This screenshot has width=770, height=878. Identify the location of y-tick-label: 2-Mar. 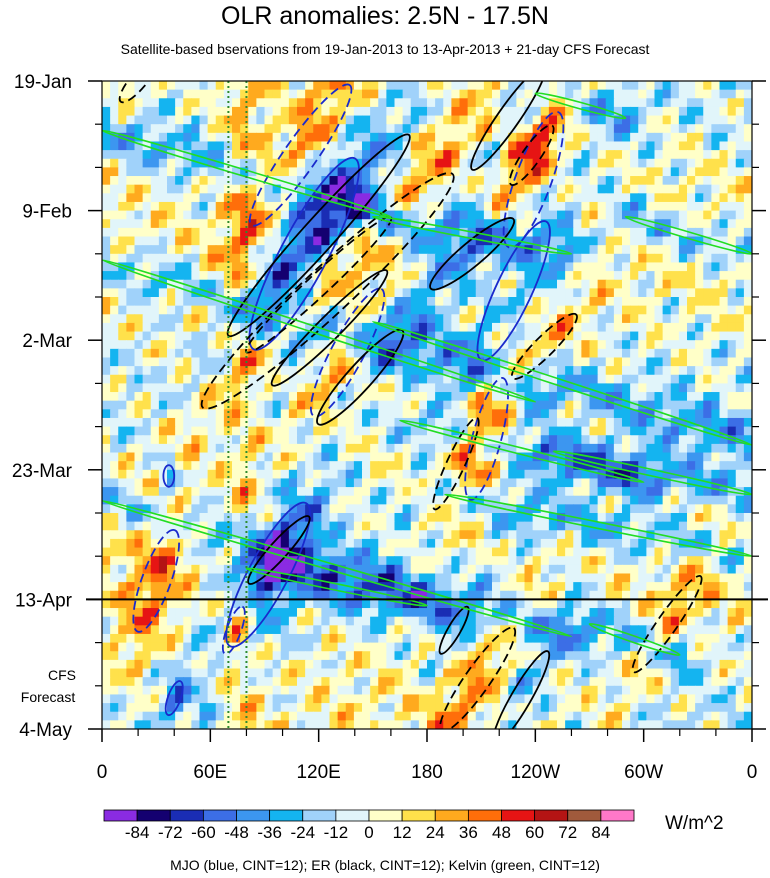
(47, 341).